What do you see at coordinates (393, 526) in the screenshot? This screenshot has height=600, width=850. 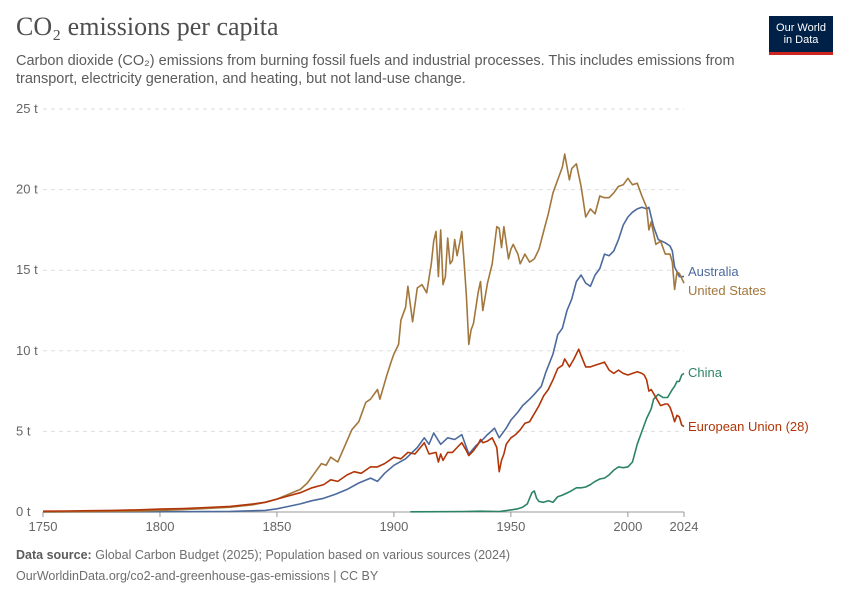 I see `x-tick-label: 1900` at bounding box center [393, 526].